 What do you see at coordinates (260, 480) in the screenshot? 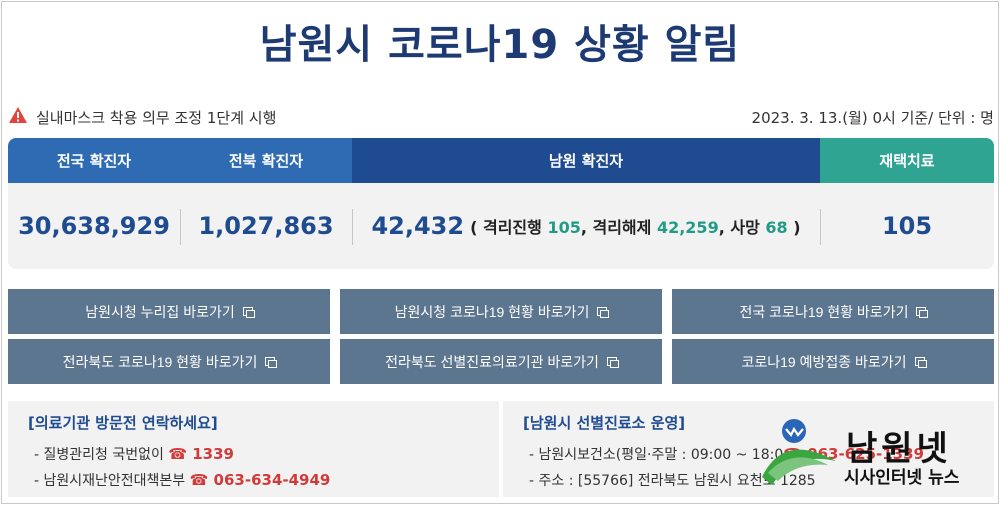
I see `phone-number: ☎ 063-634-4949` at bounding box center [260, 480].